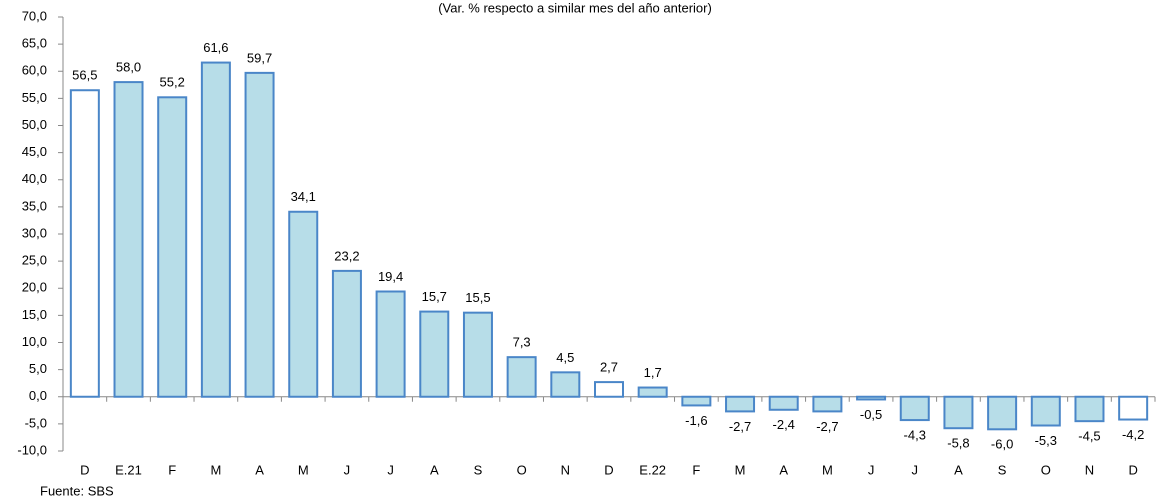 This screenshot has height=503, width=1158. I want to click on y-tick-label: 30,0, so click(34, 232).